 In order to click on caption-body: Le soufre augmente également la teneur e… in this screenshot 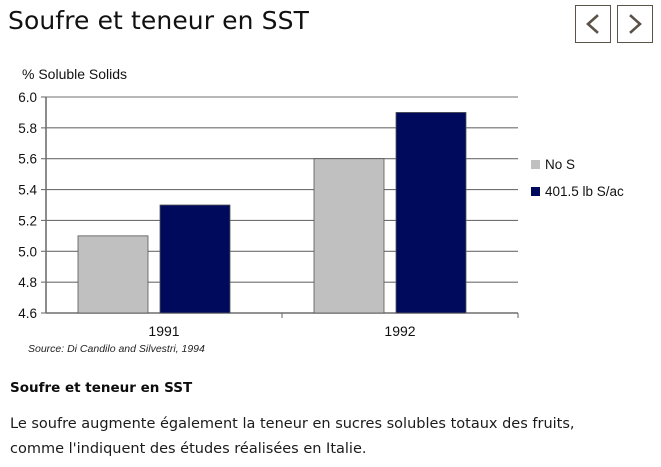, I will do `click(292, 436)`.